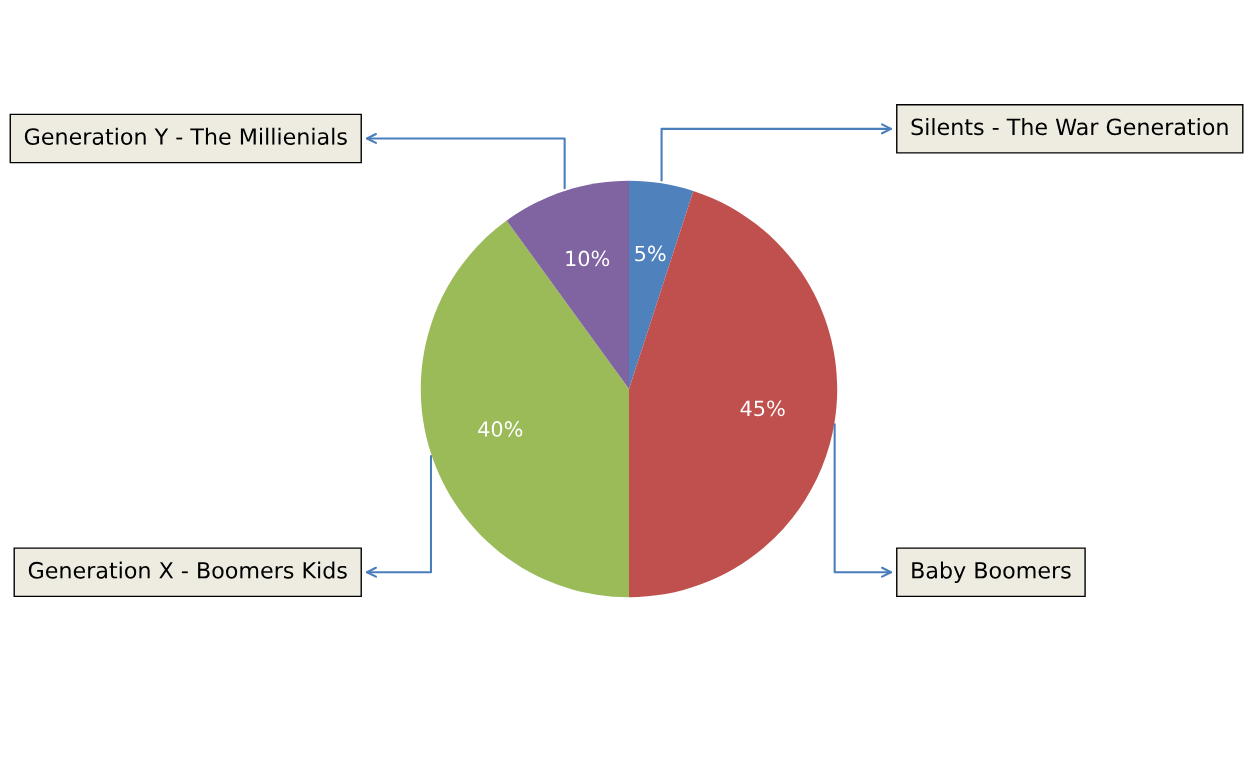 This screenshot has height=778, width=1258. I want to click on legend-label: Silents - The War Generation, so click(1069, 127).